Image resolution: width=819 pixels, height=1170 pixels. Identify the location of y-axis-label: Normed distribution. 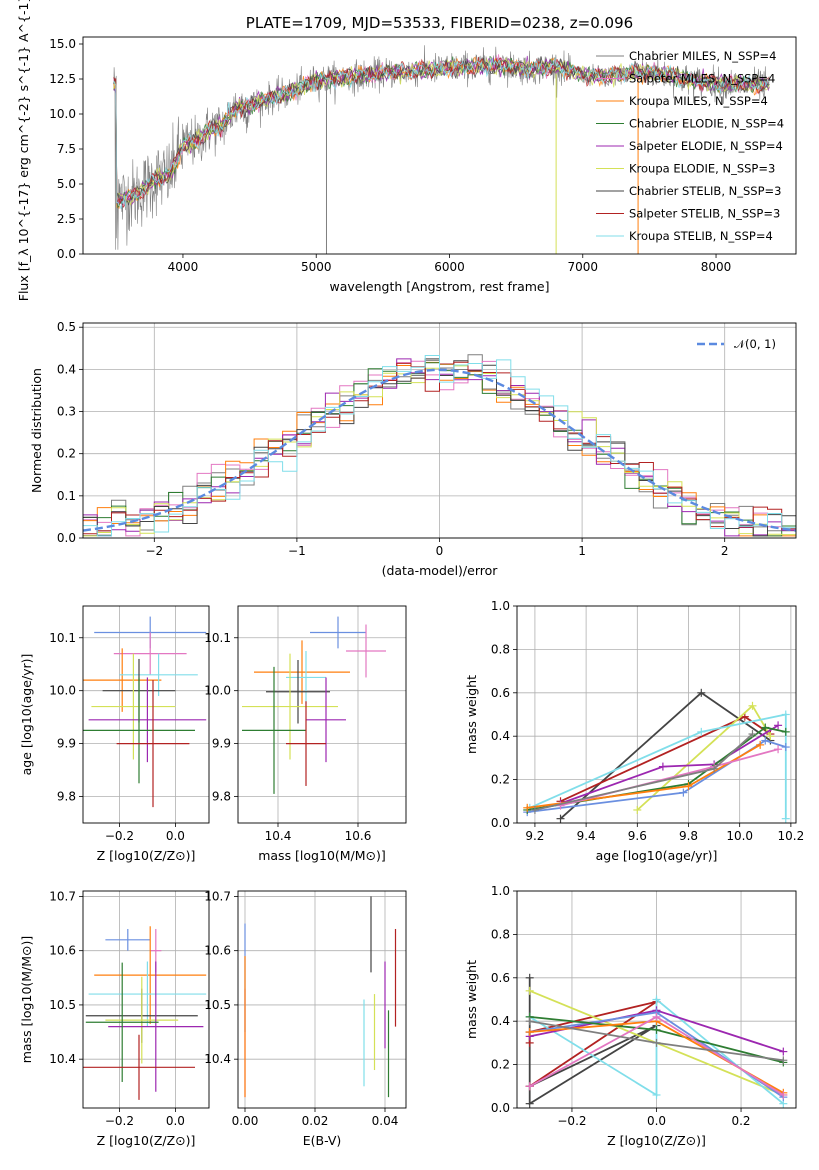
(36, 430).